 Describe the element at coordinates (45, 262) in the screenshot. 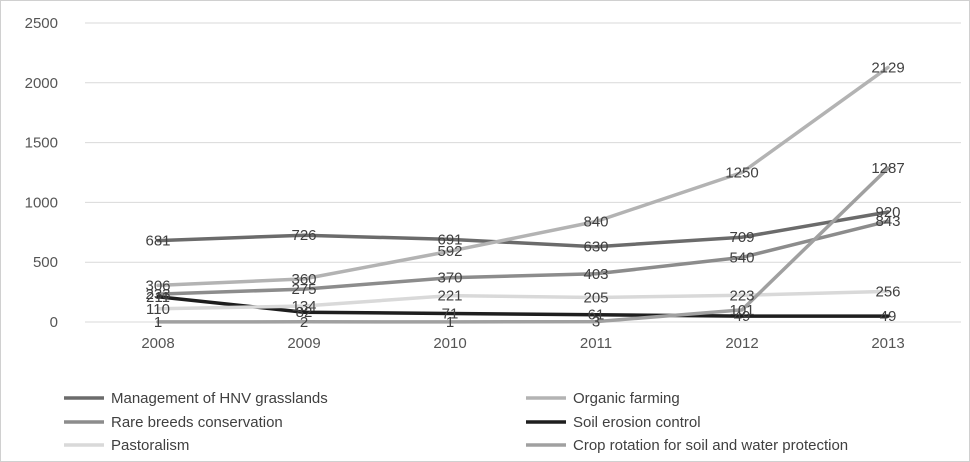

I see `y-tick-label: 500` at that location.